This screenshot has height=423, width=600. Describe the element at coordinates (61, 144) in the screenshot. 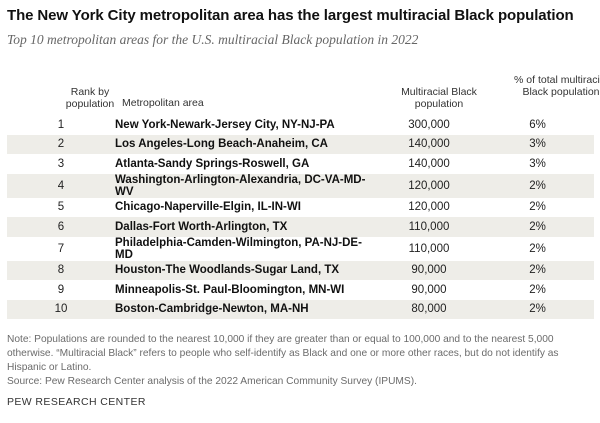

I see `rank-cell: 2` at that location.